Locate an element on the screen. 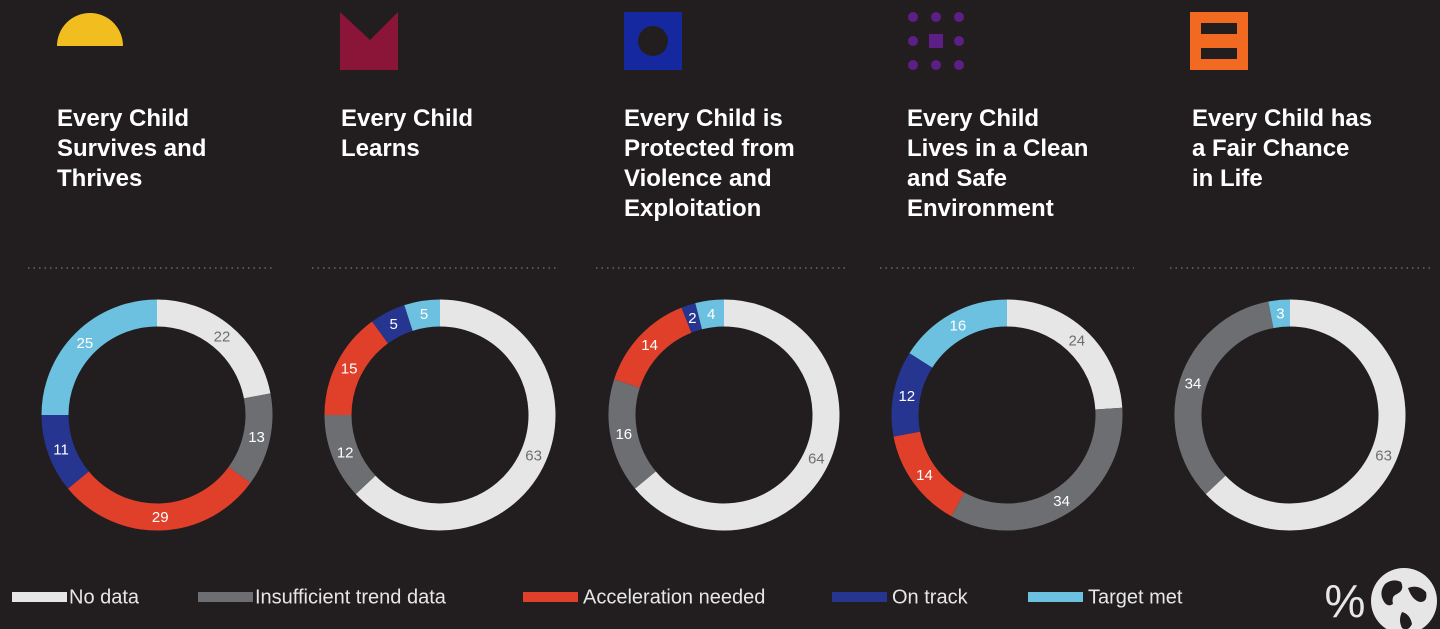 The height and width of the screenshot is (629, 1440). segment-label: 64 is located at coordinates (816, 458).